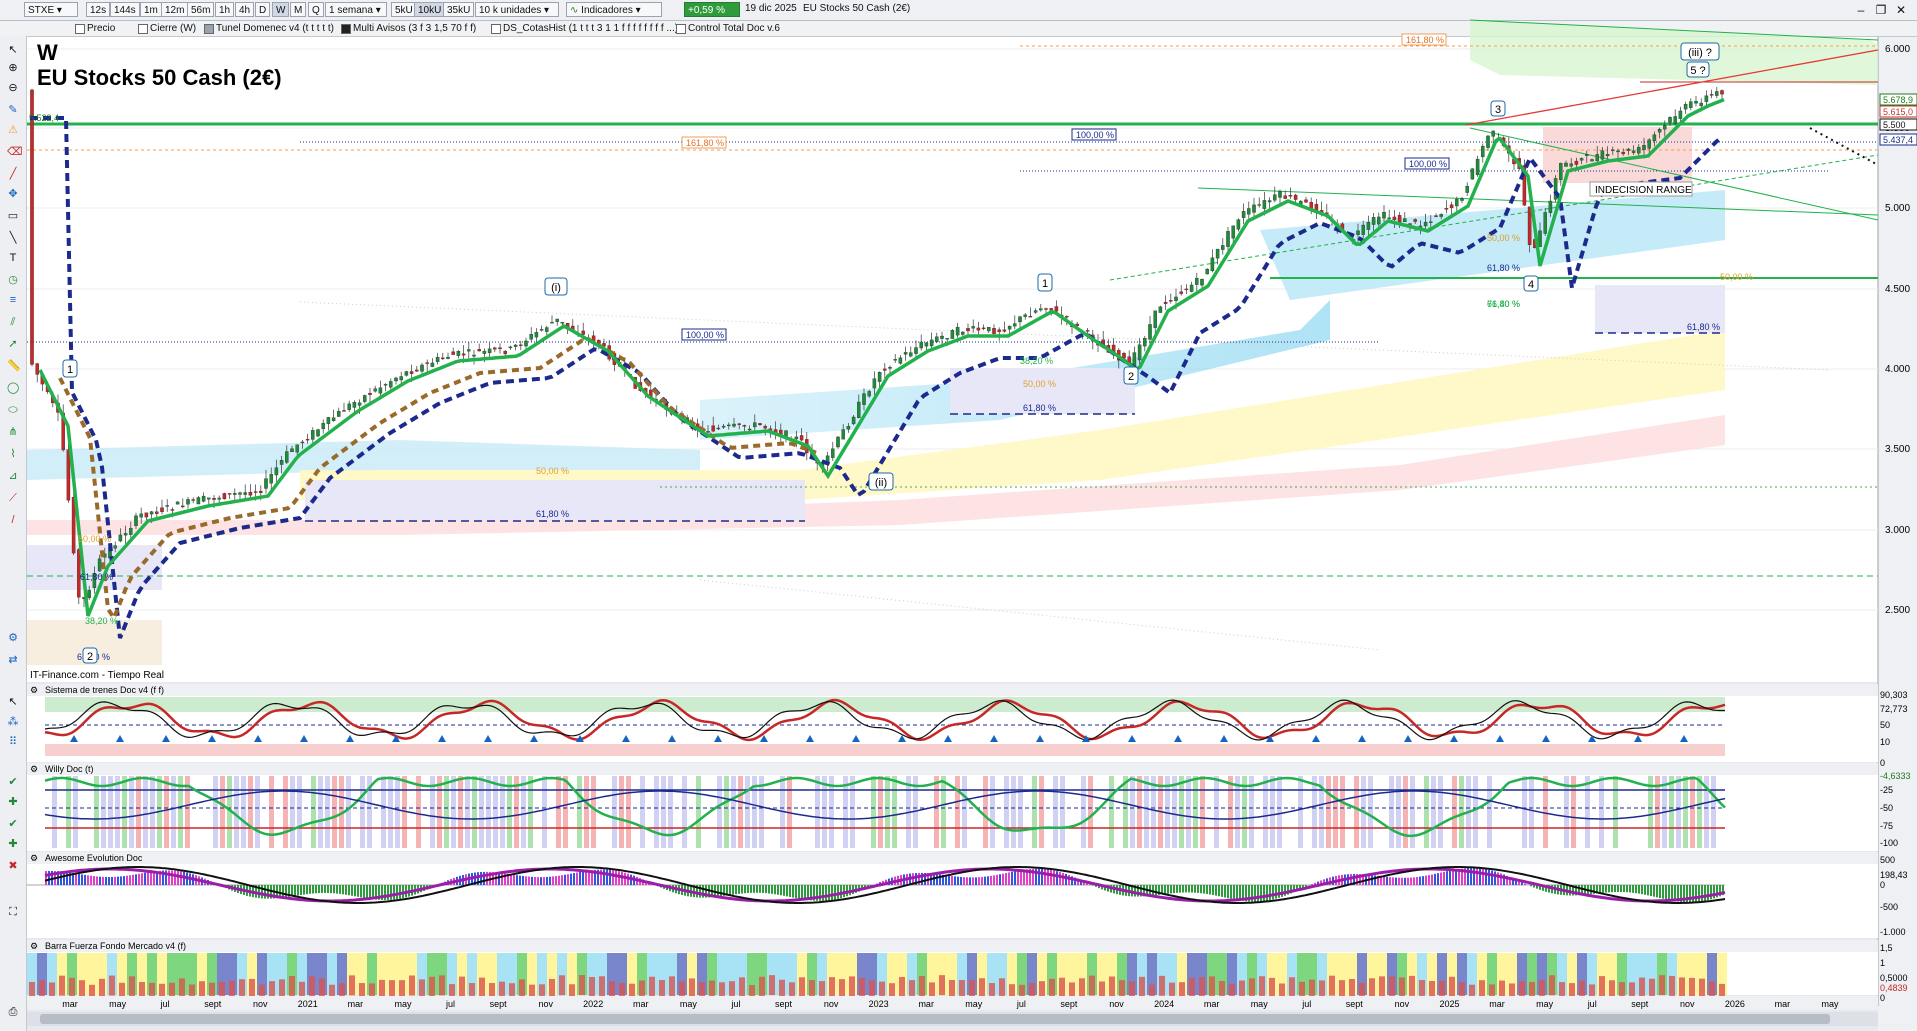 This screenshot has width=1917, height=1031. What do you see at coordinates (281, 9) in the screenshot?
I see `tf-w-button: W` at bounding box center [281, 9].